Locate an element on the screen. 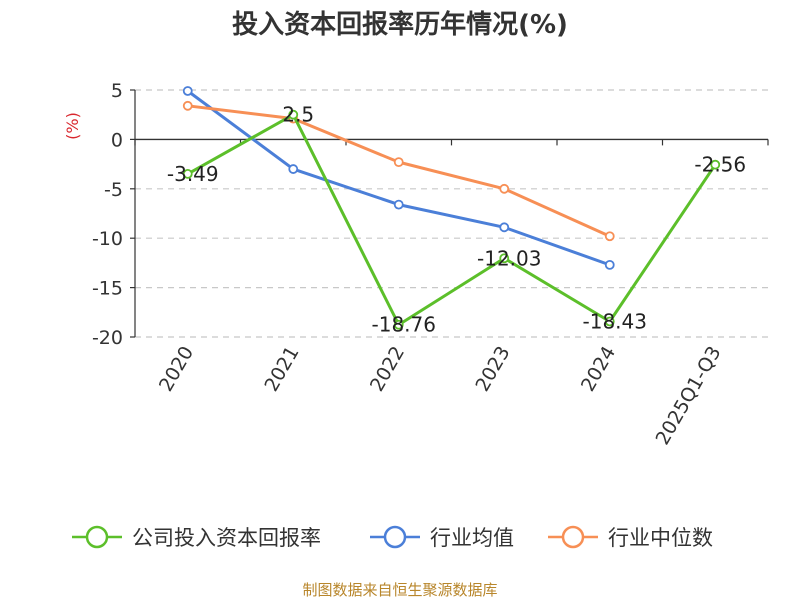  x-tick-label: 2021 is located at coordinates (281, 369).